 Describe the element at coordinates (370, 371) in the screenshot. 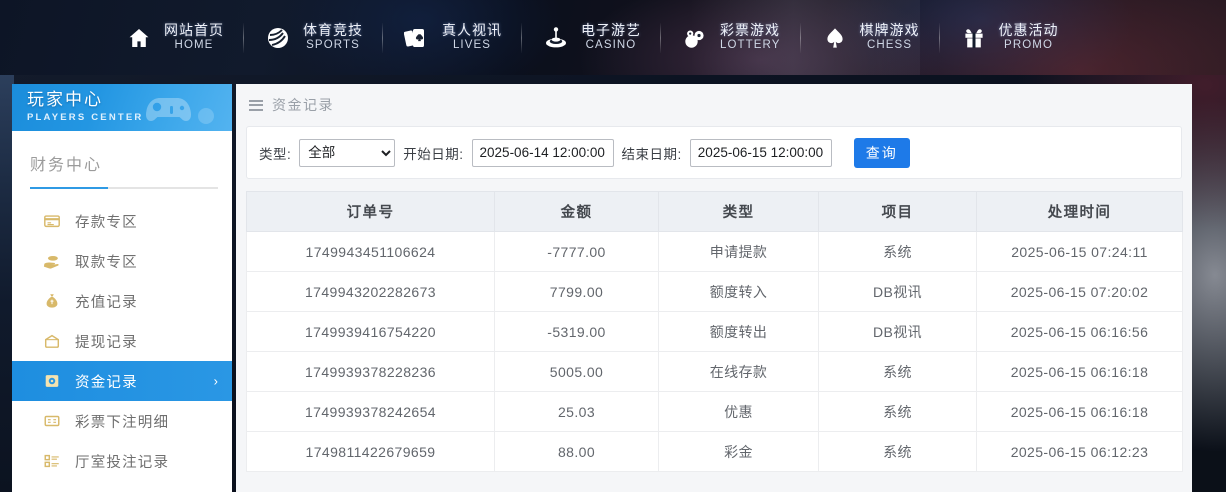

I see `cell-order-no: 1749939378228236` at that location.